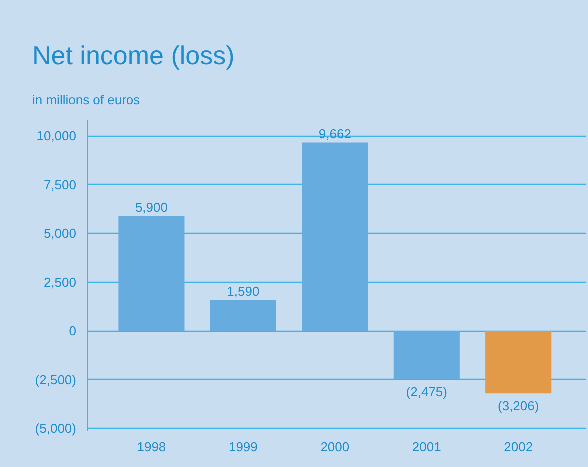  I want to click on x-tick-label: 2001, so click(427, 447).